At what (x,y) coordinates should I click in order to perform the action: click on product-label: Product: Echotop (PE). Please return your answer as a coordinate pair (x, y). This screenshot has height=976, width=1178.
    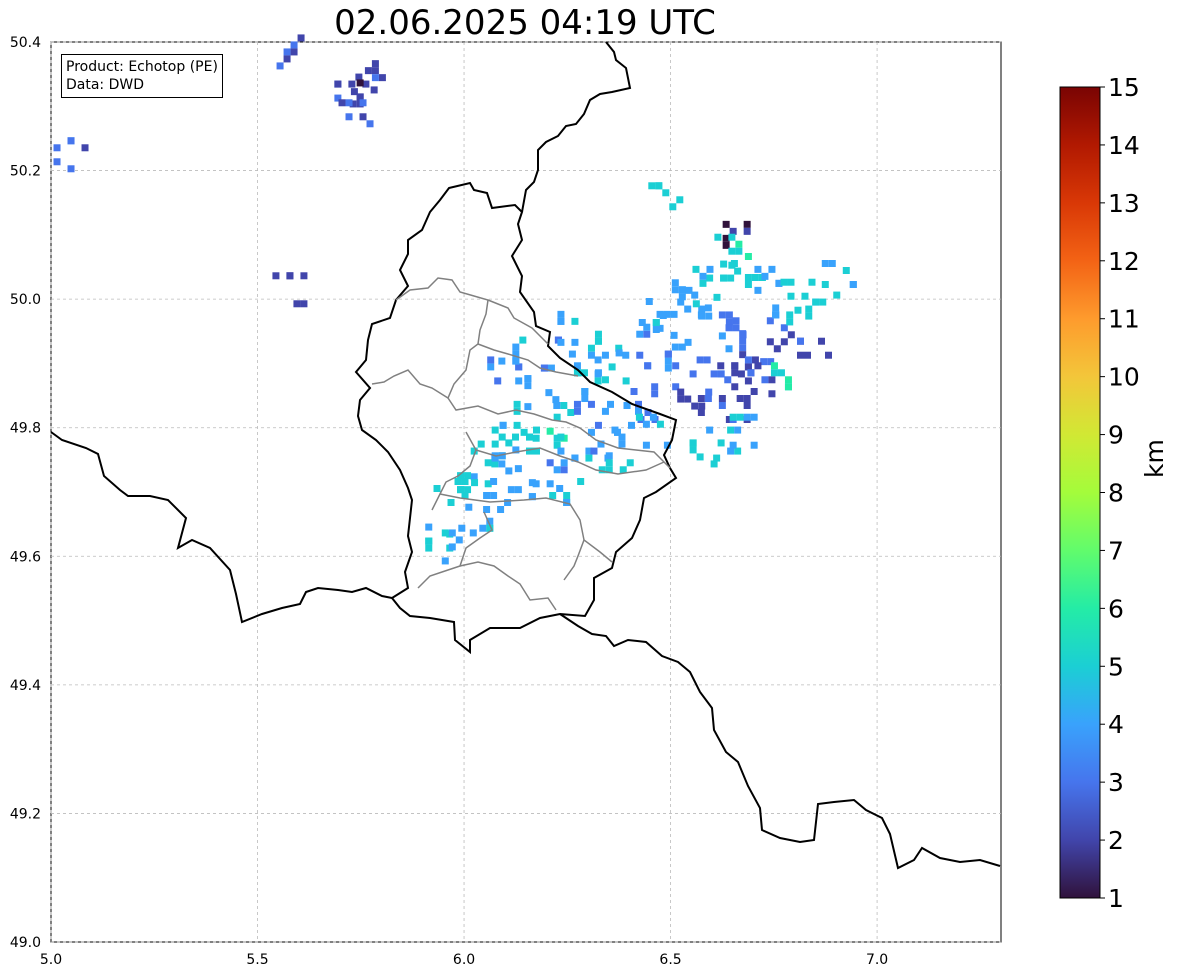
    Looking at the image, I should click on (142, 67).